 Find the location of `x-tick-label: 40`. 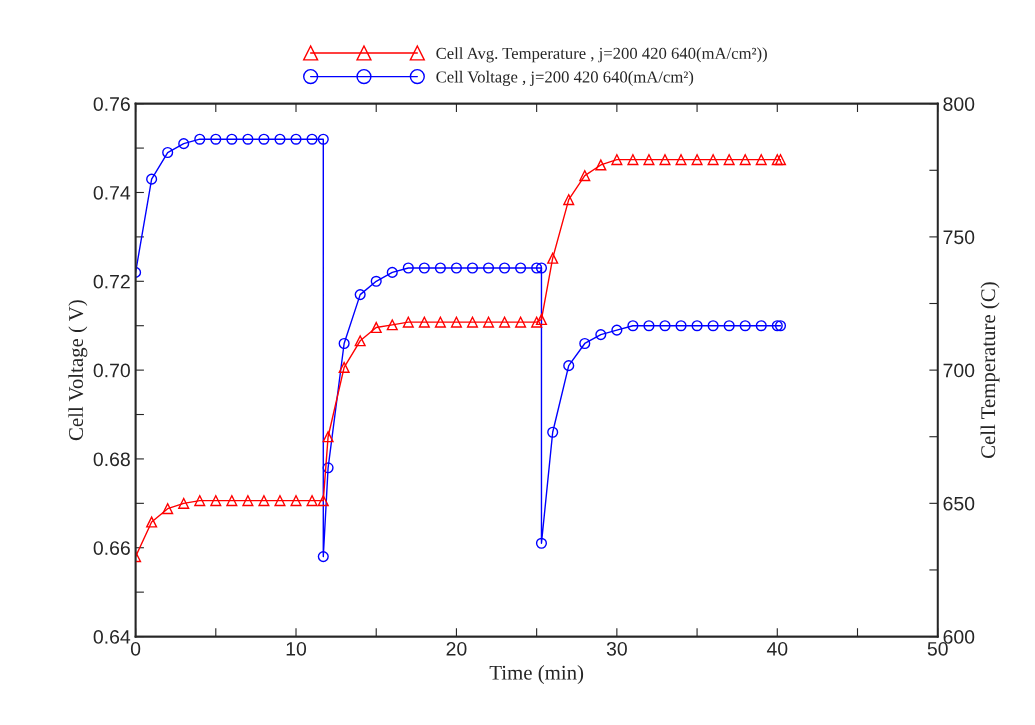

x-tick-label: 40 is located at coordinates (777, 648).